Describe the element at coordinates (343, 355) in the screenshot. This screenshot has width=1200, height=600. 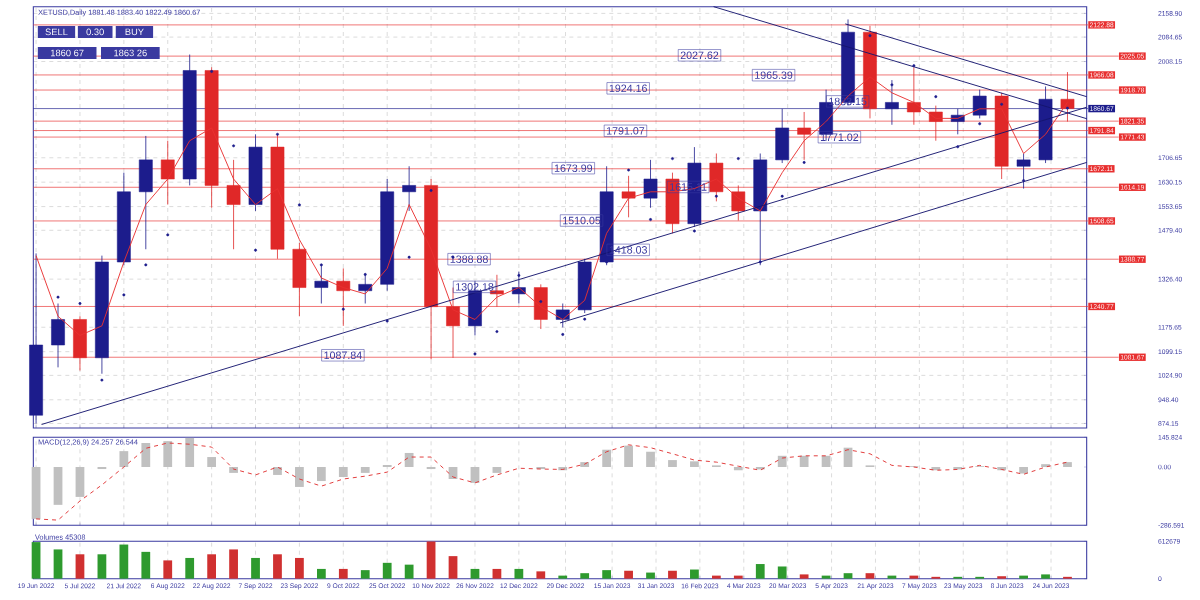
I see `annotation: 1087.84` at that location.